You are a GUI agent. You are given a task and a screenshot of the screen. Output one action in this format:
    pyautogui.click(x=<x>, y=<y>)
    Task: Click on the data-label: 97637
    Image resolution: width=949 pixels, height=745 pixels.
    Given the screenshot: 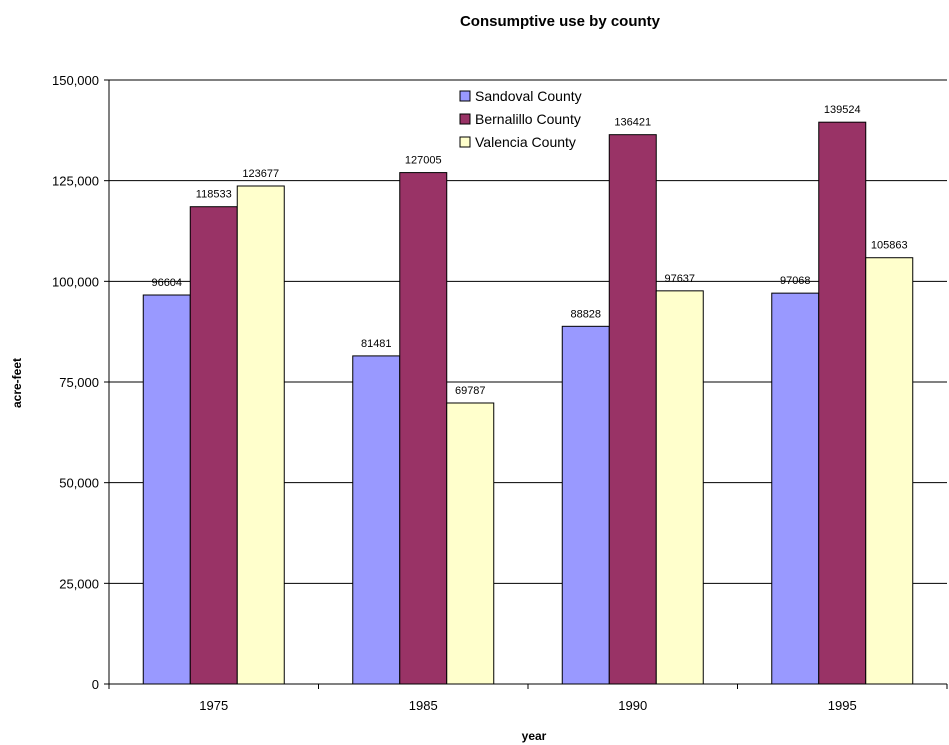 What is the action you would take?
    pyautogui.click(x=679, y=279)
    